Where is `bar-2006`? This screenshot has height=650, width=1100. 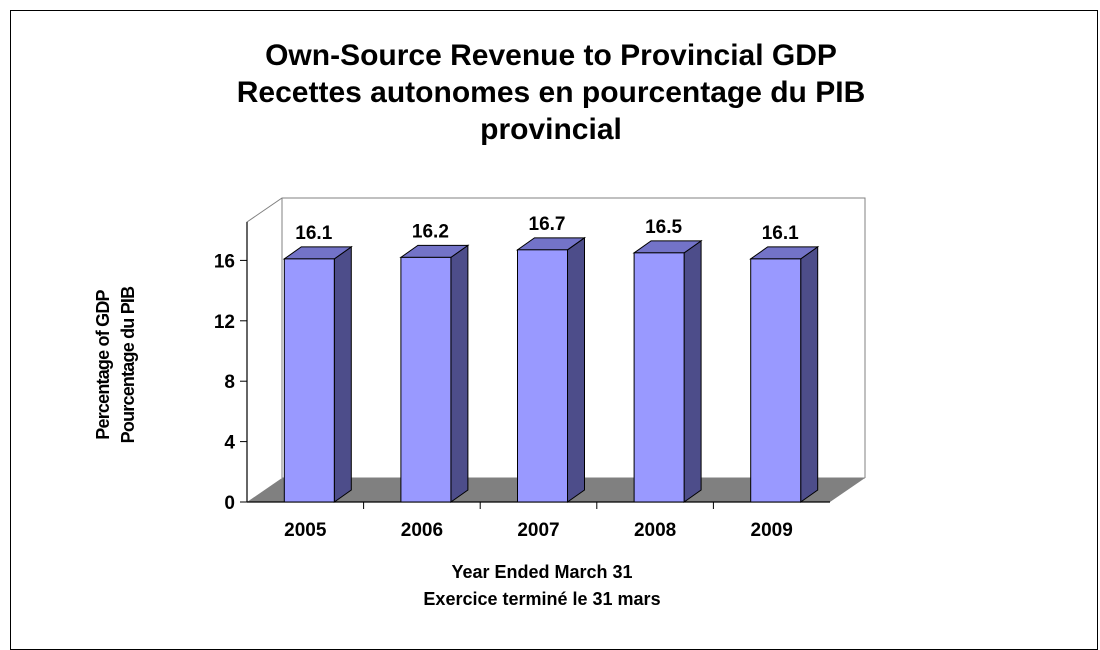
bar-2006 is located at coordinates (434, 373).